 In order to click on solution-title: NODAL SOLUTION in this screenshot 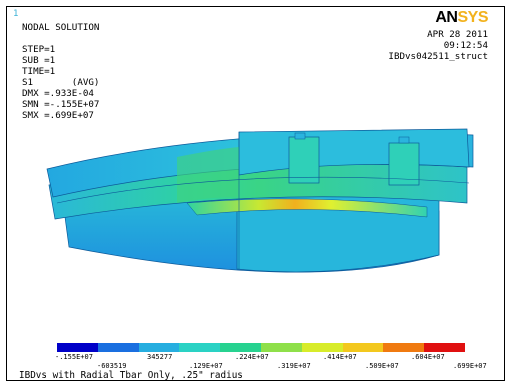, I will do `click(61, 27)`.